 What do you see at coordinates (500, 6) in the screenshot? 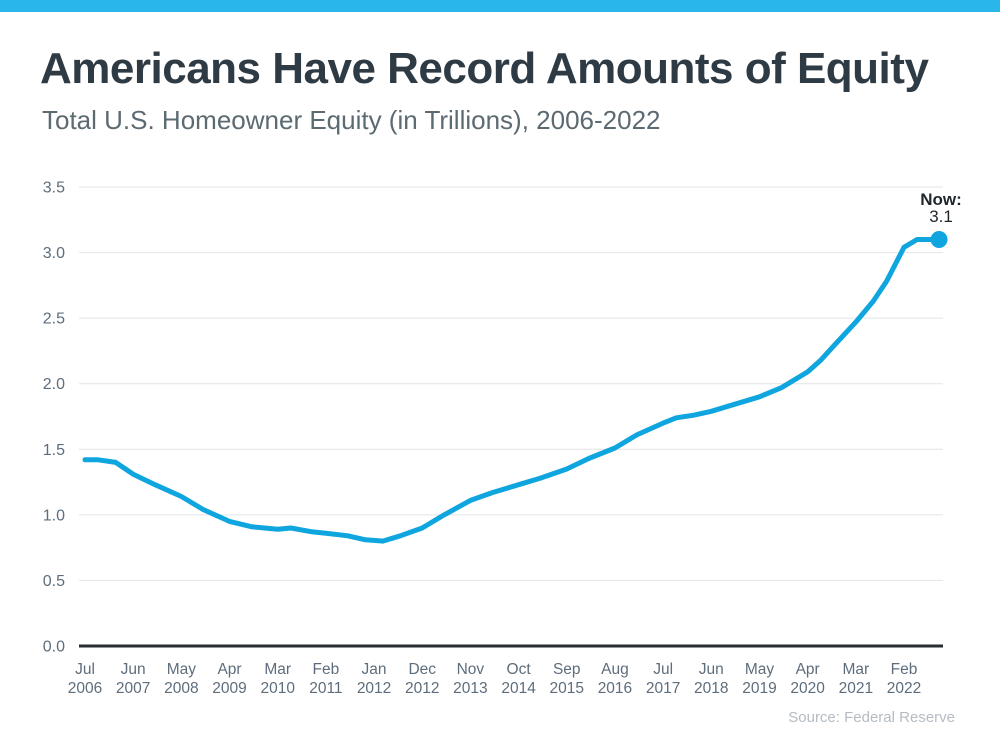
I see `brand-topbar` at bounding box center [500, 6].